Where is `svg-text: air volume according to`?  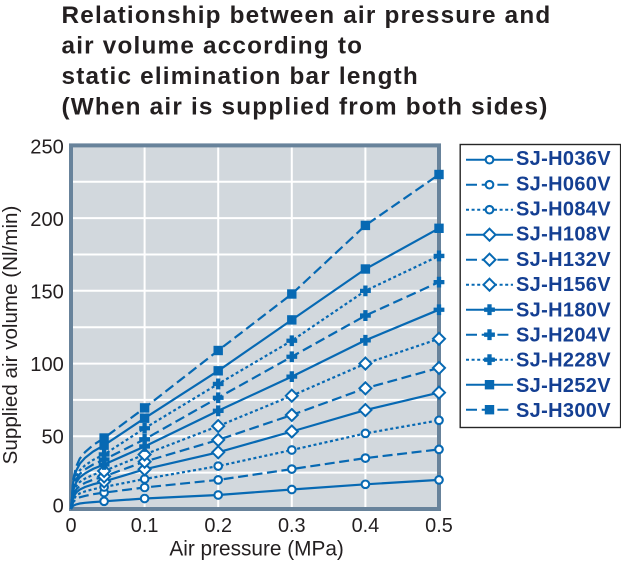
svg-text: air volume according to is located at coordinates (213, 45).